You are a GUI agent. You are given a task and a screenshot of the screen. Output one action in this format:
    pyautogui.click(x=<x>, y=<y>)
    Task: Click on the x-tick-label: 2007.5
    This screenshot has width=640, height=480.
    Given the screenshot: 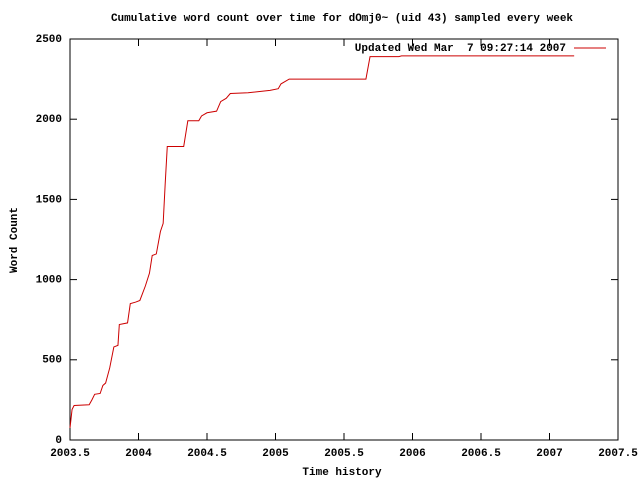 What is the action you would take?
    pyautogui.click(x=618, y=454)
    